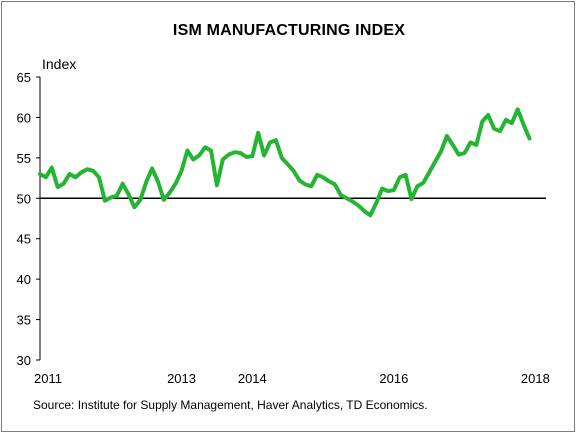 The height and width of the screenshot is (435, 578). Describe the element at coordinates (24, 360) in the screenshot. I see `y-tick-label: 30` at that location.